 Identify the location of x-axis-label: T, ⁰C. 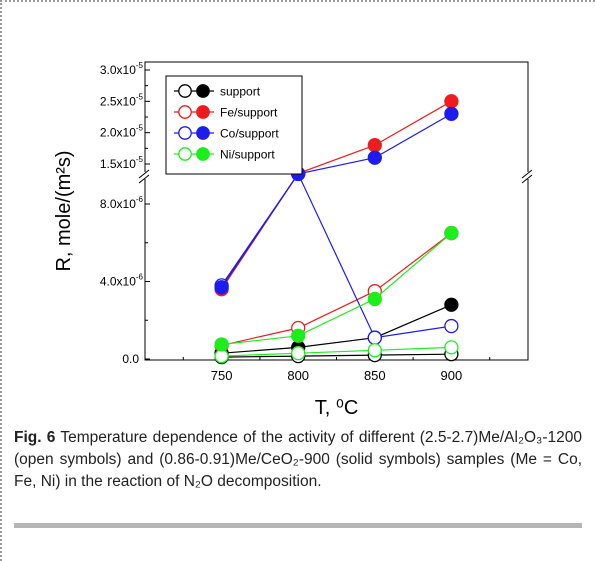
(337, 408).